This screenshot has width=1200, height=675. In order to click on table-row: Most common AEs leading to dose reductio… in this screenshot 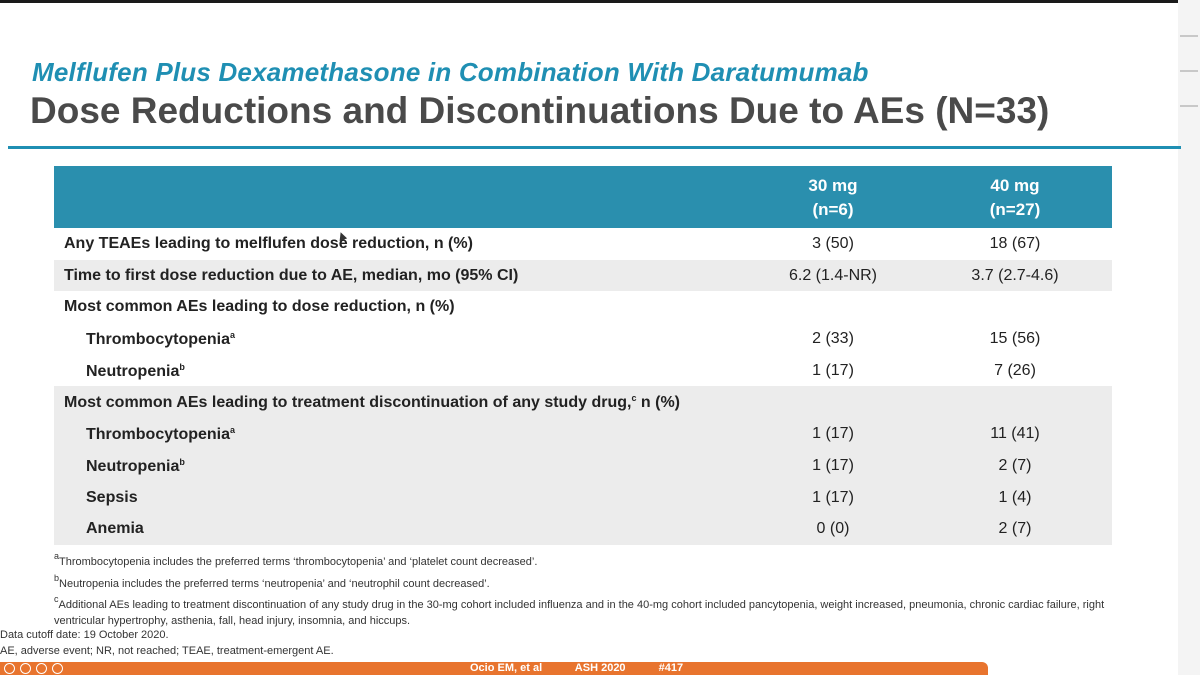, I will do `click(583, 307)`.